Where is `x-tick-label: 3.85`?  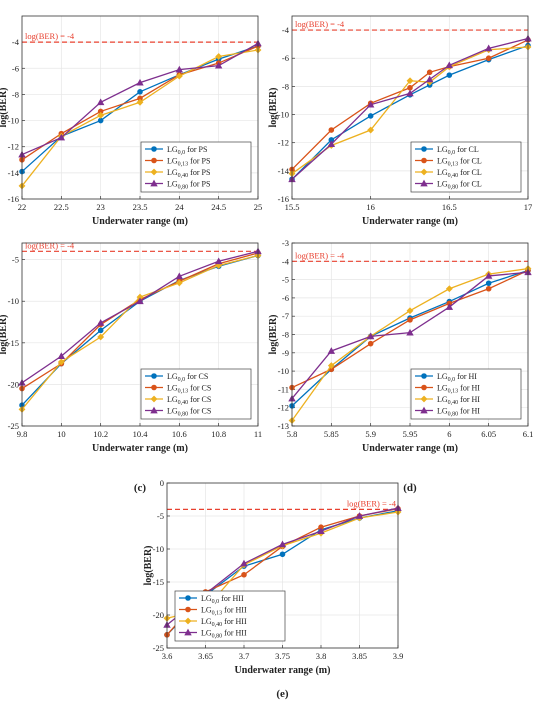 x-tick-label: 3.85 is located at coordinates (359, 656).